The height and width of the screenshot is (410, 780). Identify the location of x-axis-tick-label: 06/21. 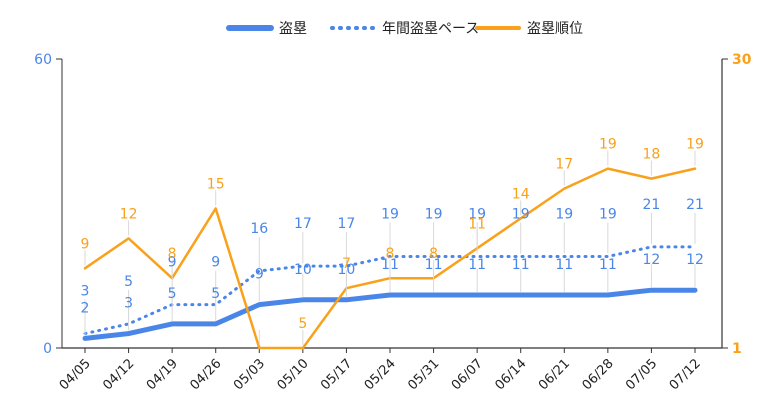
(554, 374).